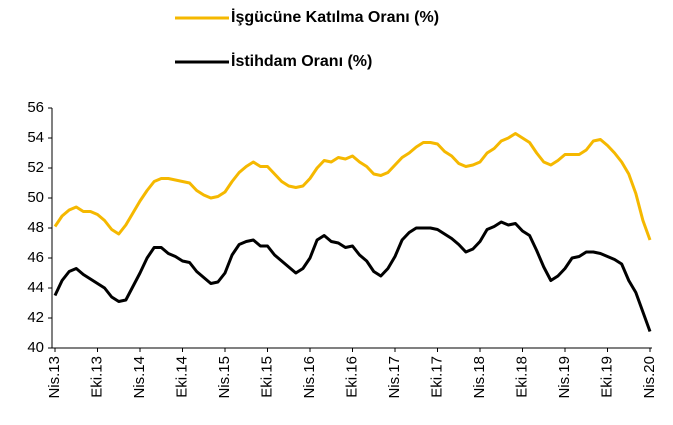 The height and width of the screenshot is (425, 673). What do you see at coordinates (35, 197) in the screenshot?
I see `y-tick-label: 50` at bounding box center [35, 197].